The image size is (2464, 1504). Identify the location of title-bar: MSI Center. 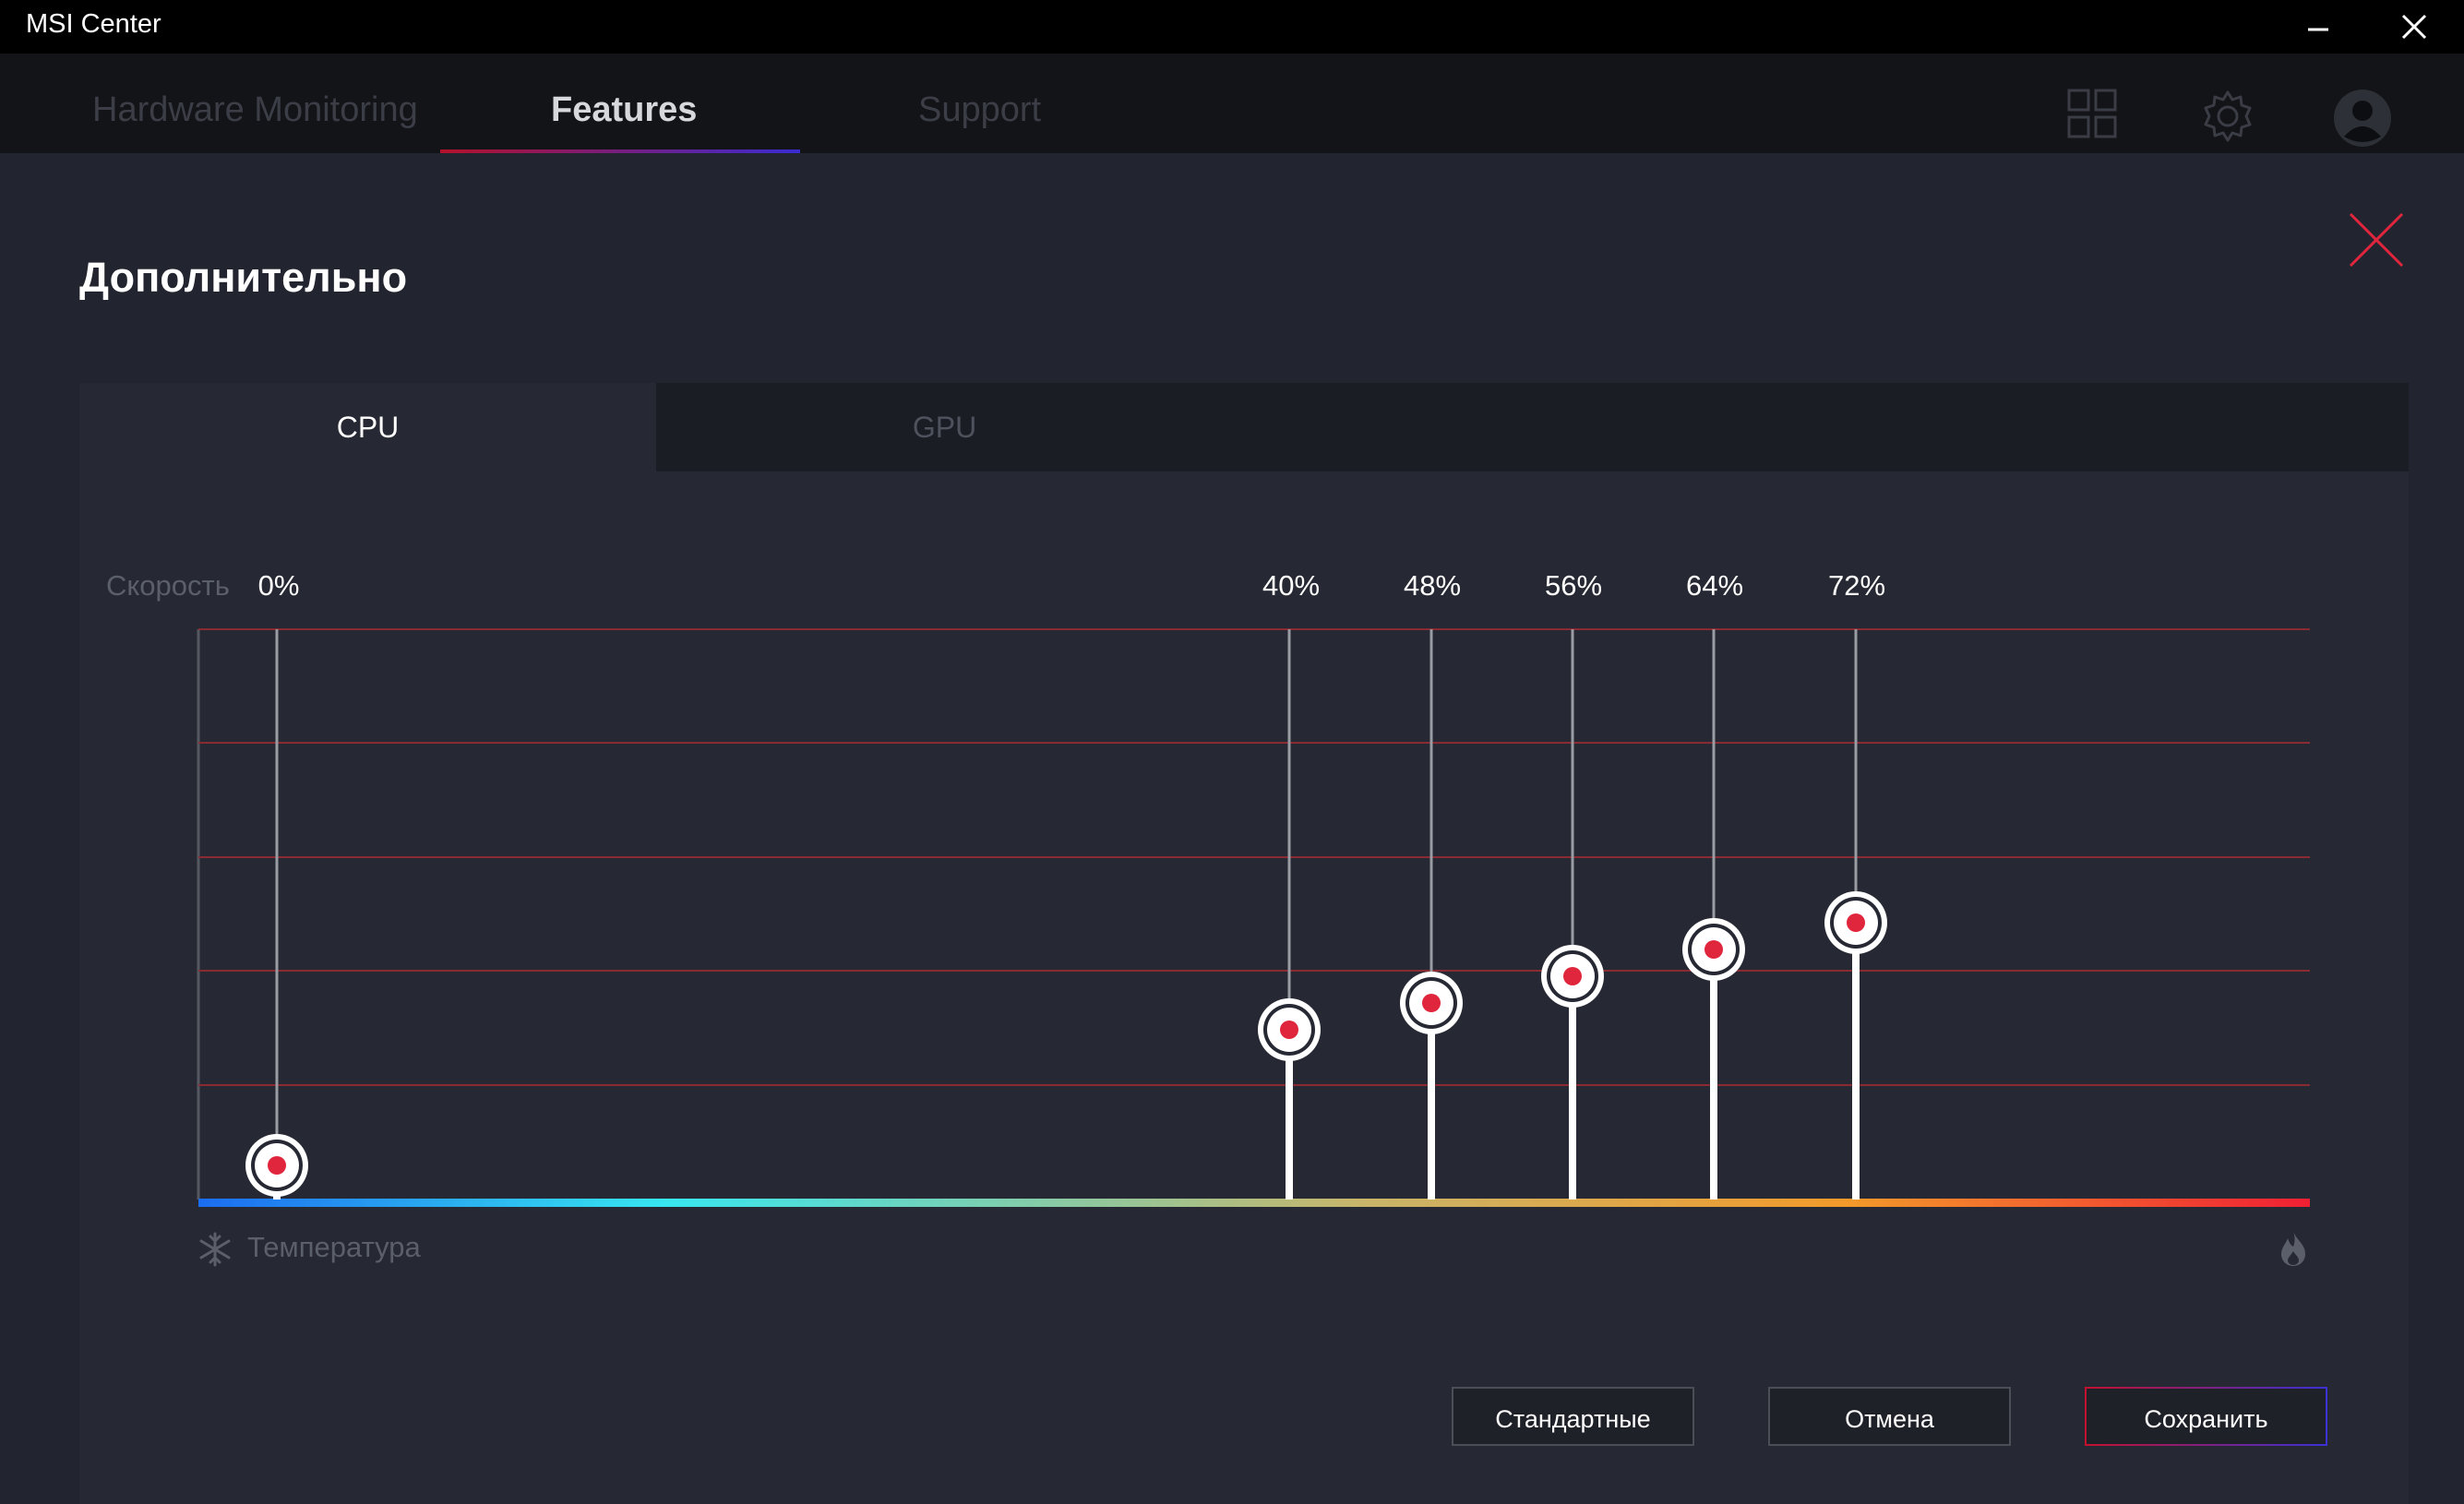
(1232, 27).